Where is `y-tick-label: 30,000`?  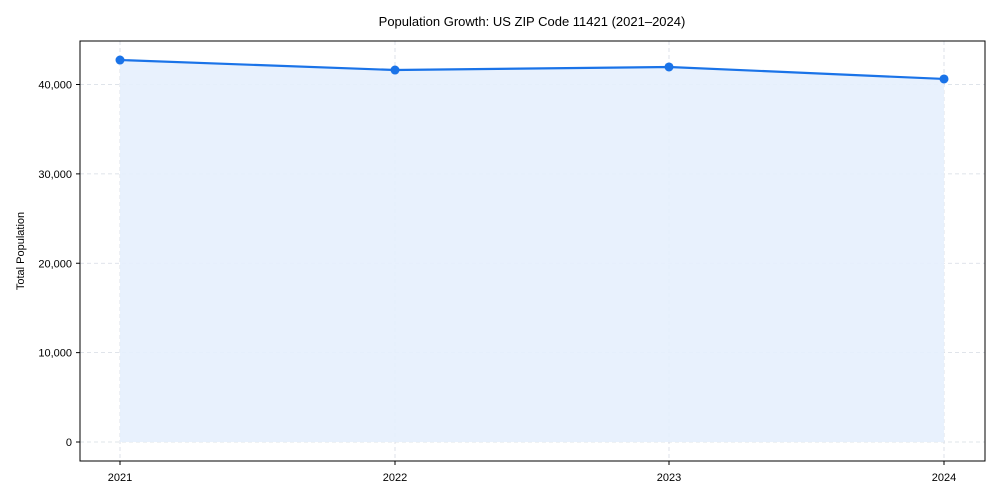 y-tick-label: 30,000 is located at coordinates (55, 175).